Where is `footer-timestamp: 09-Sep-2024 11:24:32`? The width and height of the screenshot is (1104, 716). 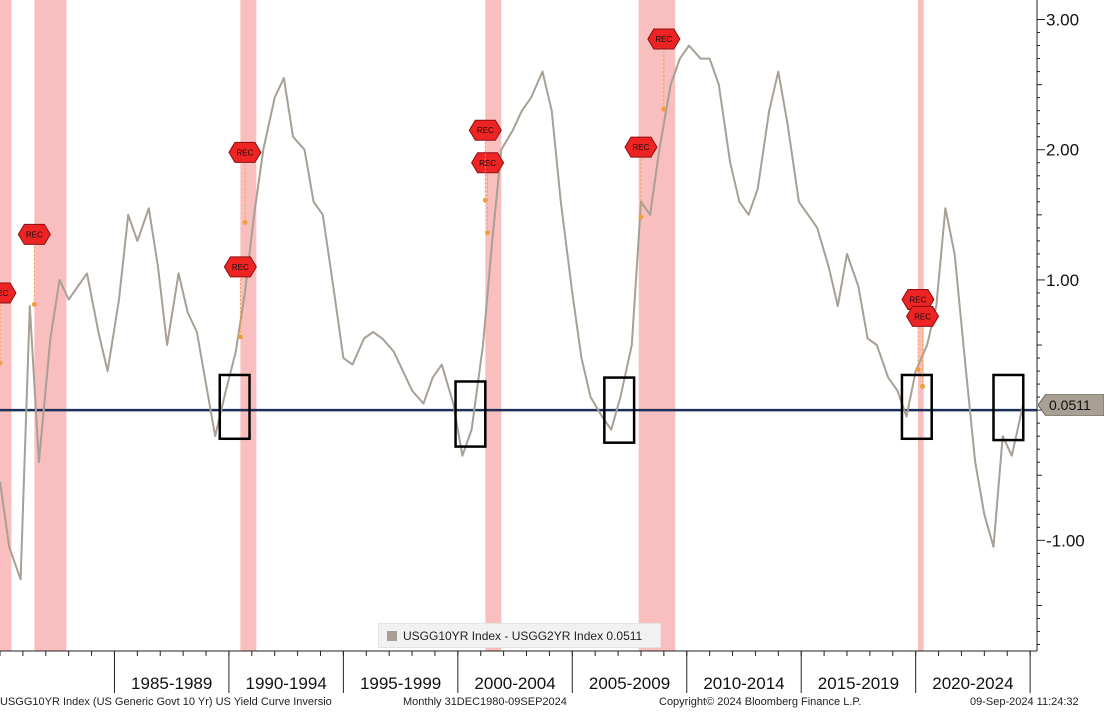 footer-timestamp: 09-Sep-2024 11:24:32 is located at coordinates (1024, 702).